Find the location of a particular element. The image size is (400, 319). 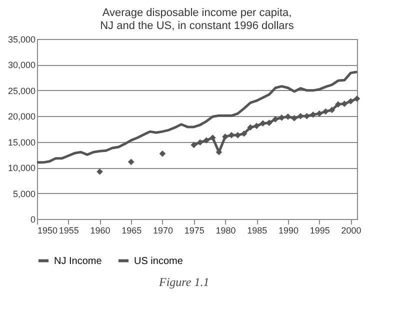

x-tick-label: 1980 is located at coordinates (226, 231).